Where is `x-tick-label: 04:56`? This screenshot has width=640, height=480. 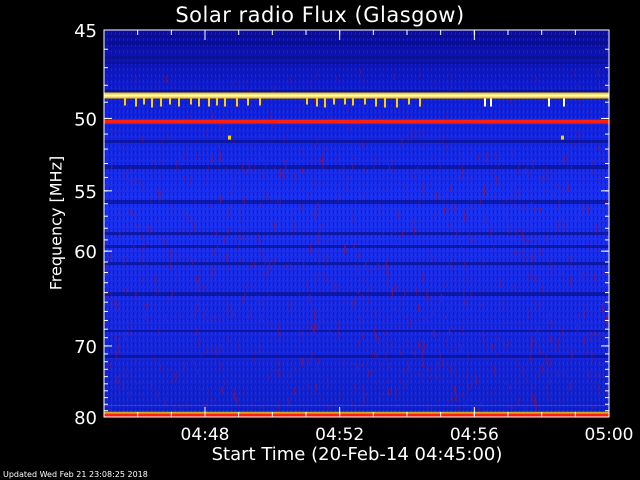 x-tick-label: 04:56 is located at coordinates (474, 435).